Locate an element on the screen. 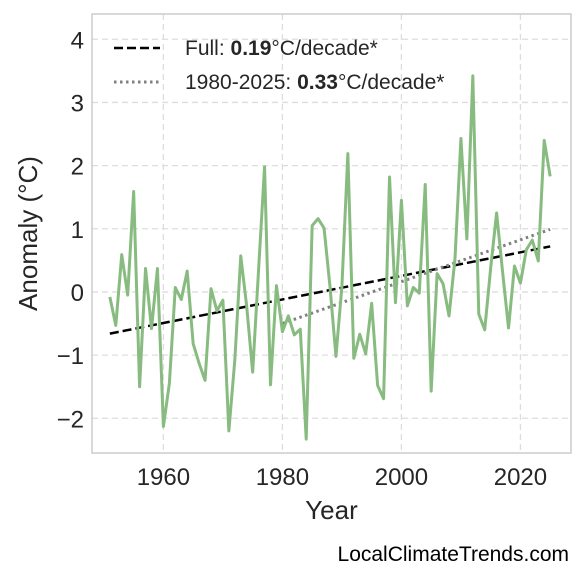  x-tick-label: 2020 is located at coordinates (520, 477).